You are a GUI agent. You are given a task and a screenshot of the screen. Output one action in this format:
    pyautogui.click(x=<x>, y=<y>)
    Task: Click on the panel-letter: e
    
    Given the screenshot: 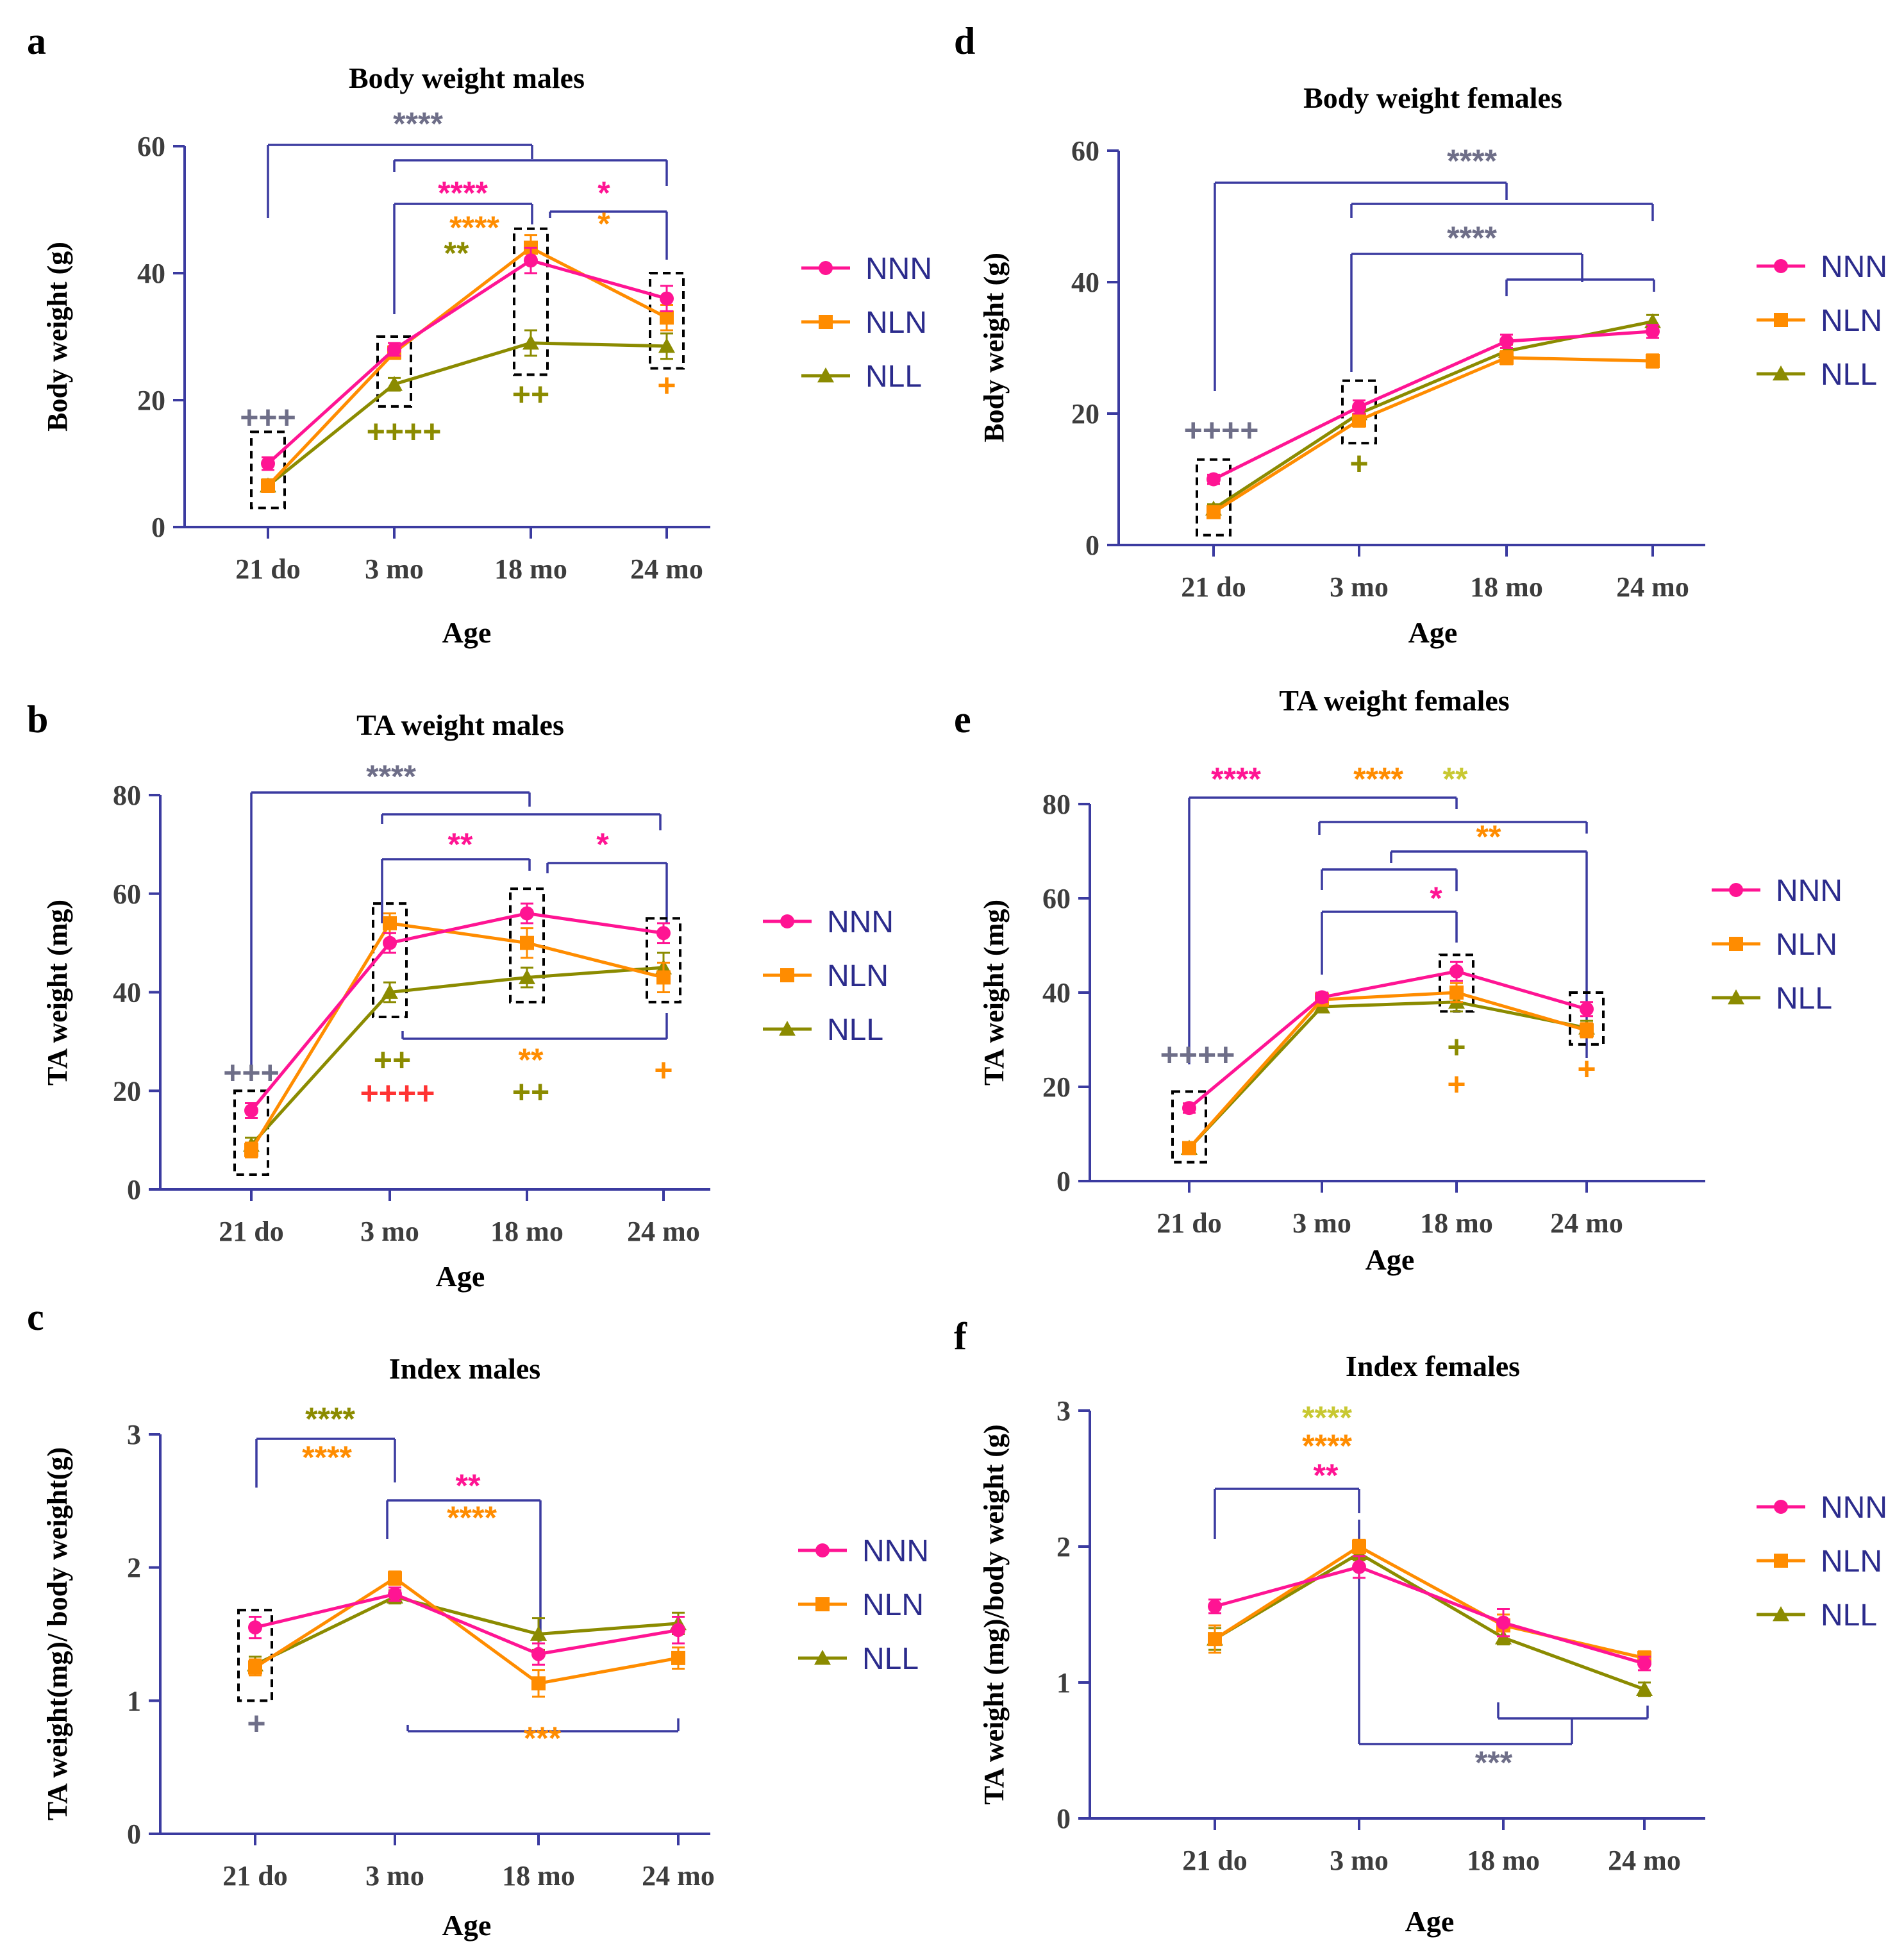 What is the action you would take?
    pyautogui.click(x=962, y=719)
    